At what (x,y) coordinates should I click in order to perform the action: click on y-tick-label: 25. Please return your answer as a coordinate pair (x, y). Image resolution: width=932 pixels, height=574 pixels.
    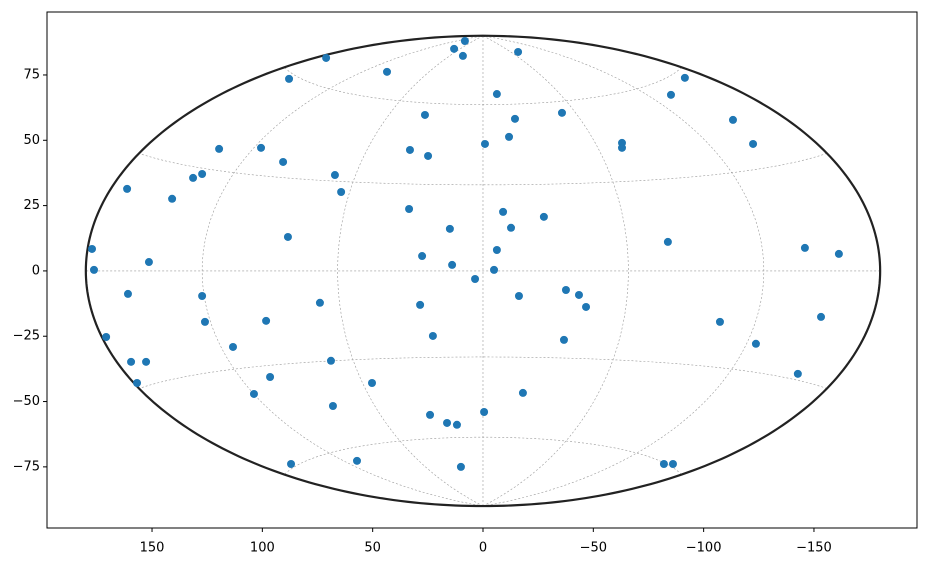
    Looking at the image, I should click on (31, 205).